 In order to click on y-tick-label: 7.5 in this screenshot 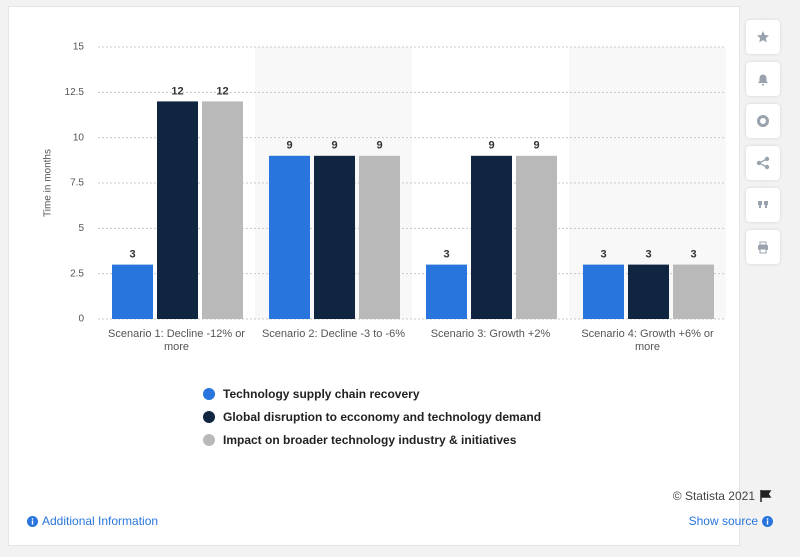, I will do `click(77, 183)`.